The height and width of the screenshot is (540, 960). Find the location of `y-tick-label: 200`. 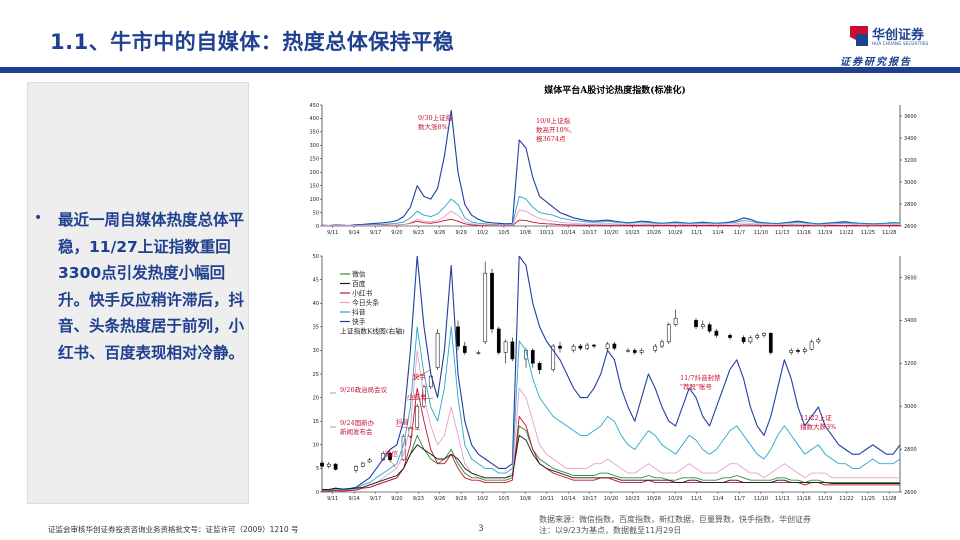

y-tick-label: 200 is located at coordinates (314, 173).